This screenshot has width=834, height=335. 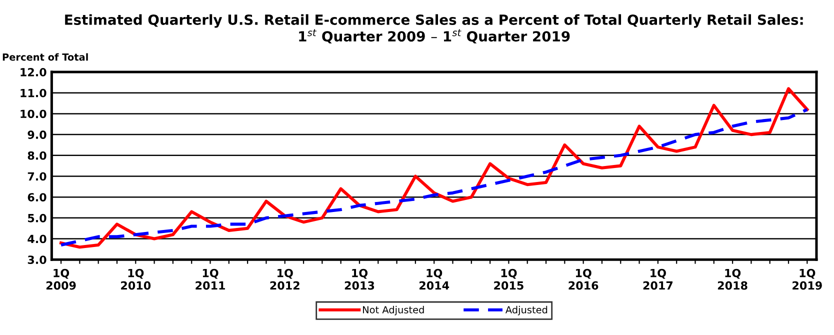 What do you see at coordinates (807, 279) in the screenshot?
I see `x-tick-label: 1Q 2019` at bounding box center [807, 279].